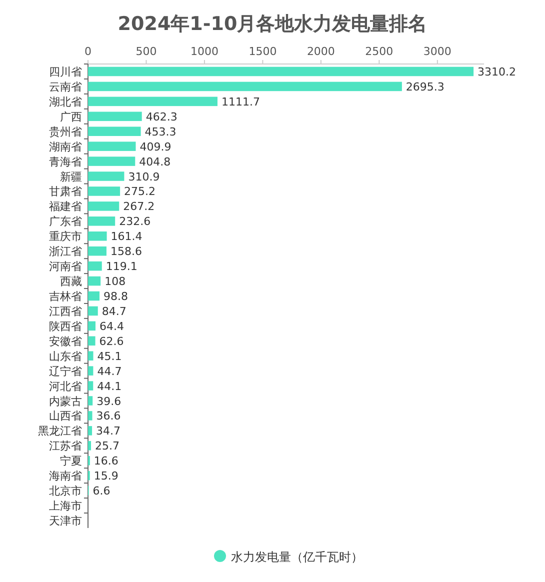 The width and height of the screenshot is (545, 582). I want to click on y-tick-label: 安徽省, so click(65, 341).